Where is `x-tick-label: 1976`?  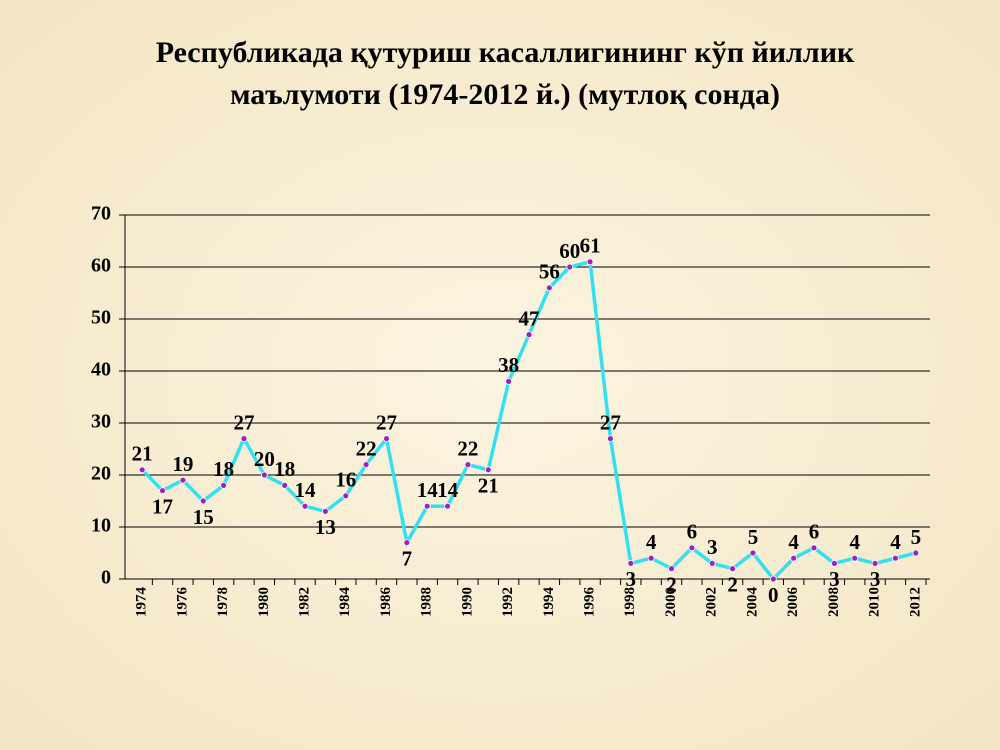
x-tick-label: 1976 is located at coordinates (182, 602).